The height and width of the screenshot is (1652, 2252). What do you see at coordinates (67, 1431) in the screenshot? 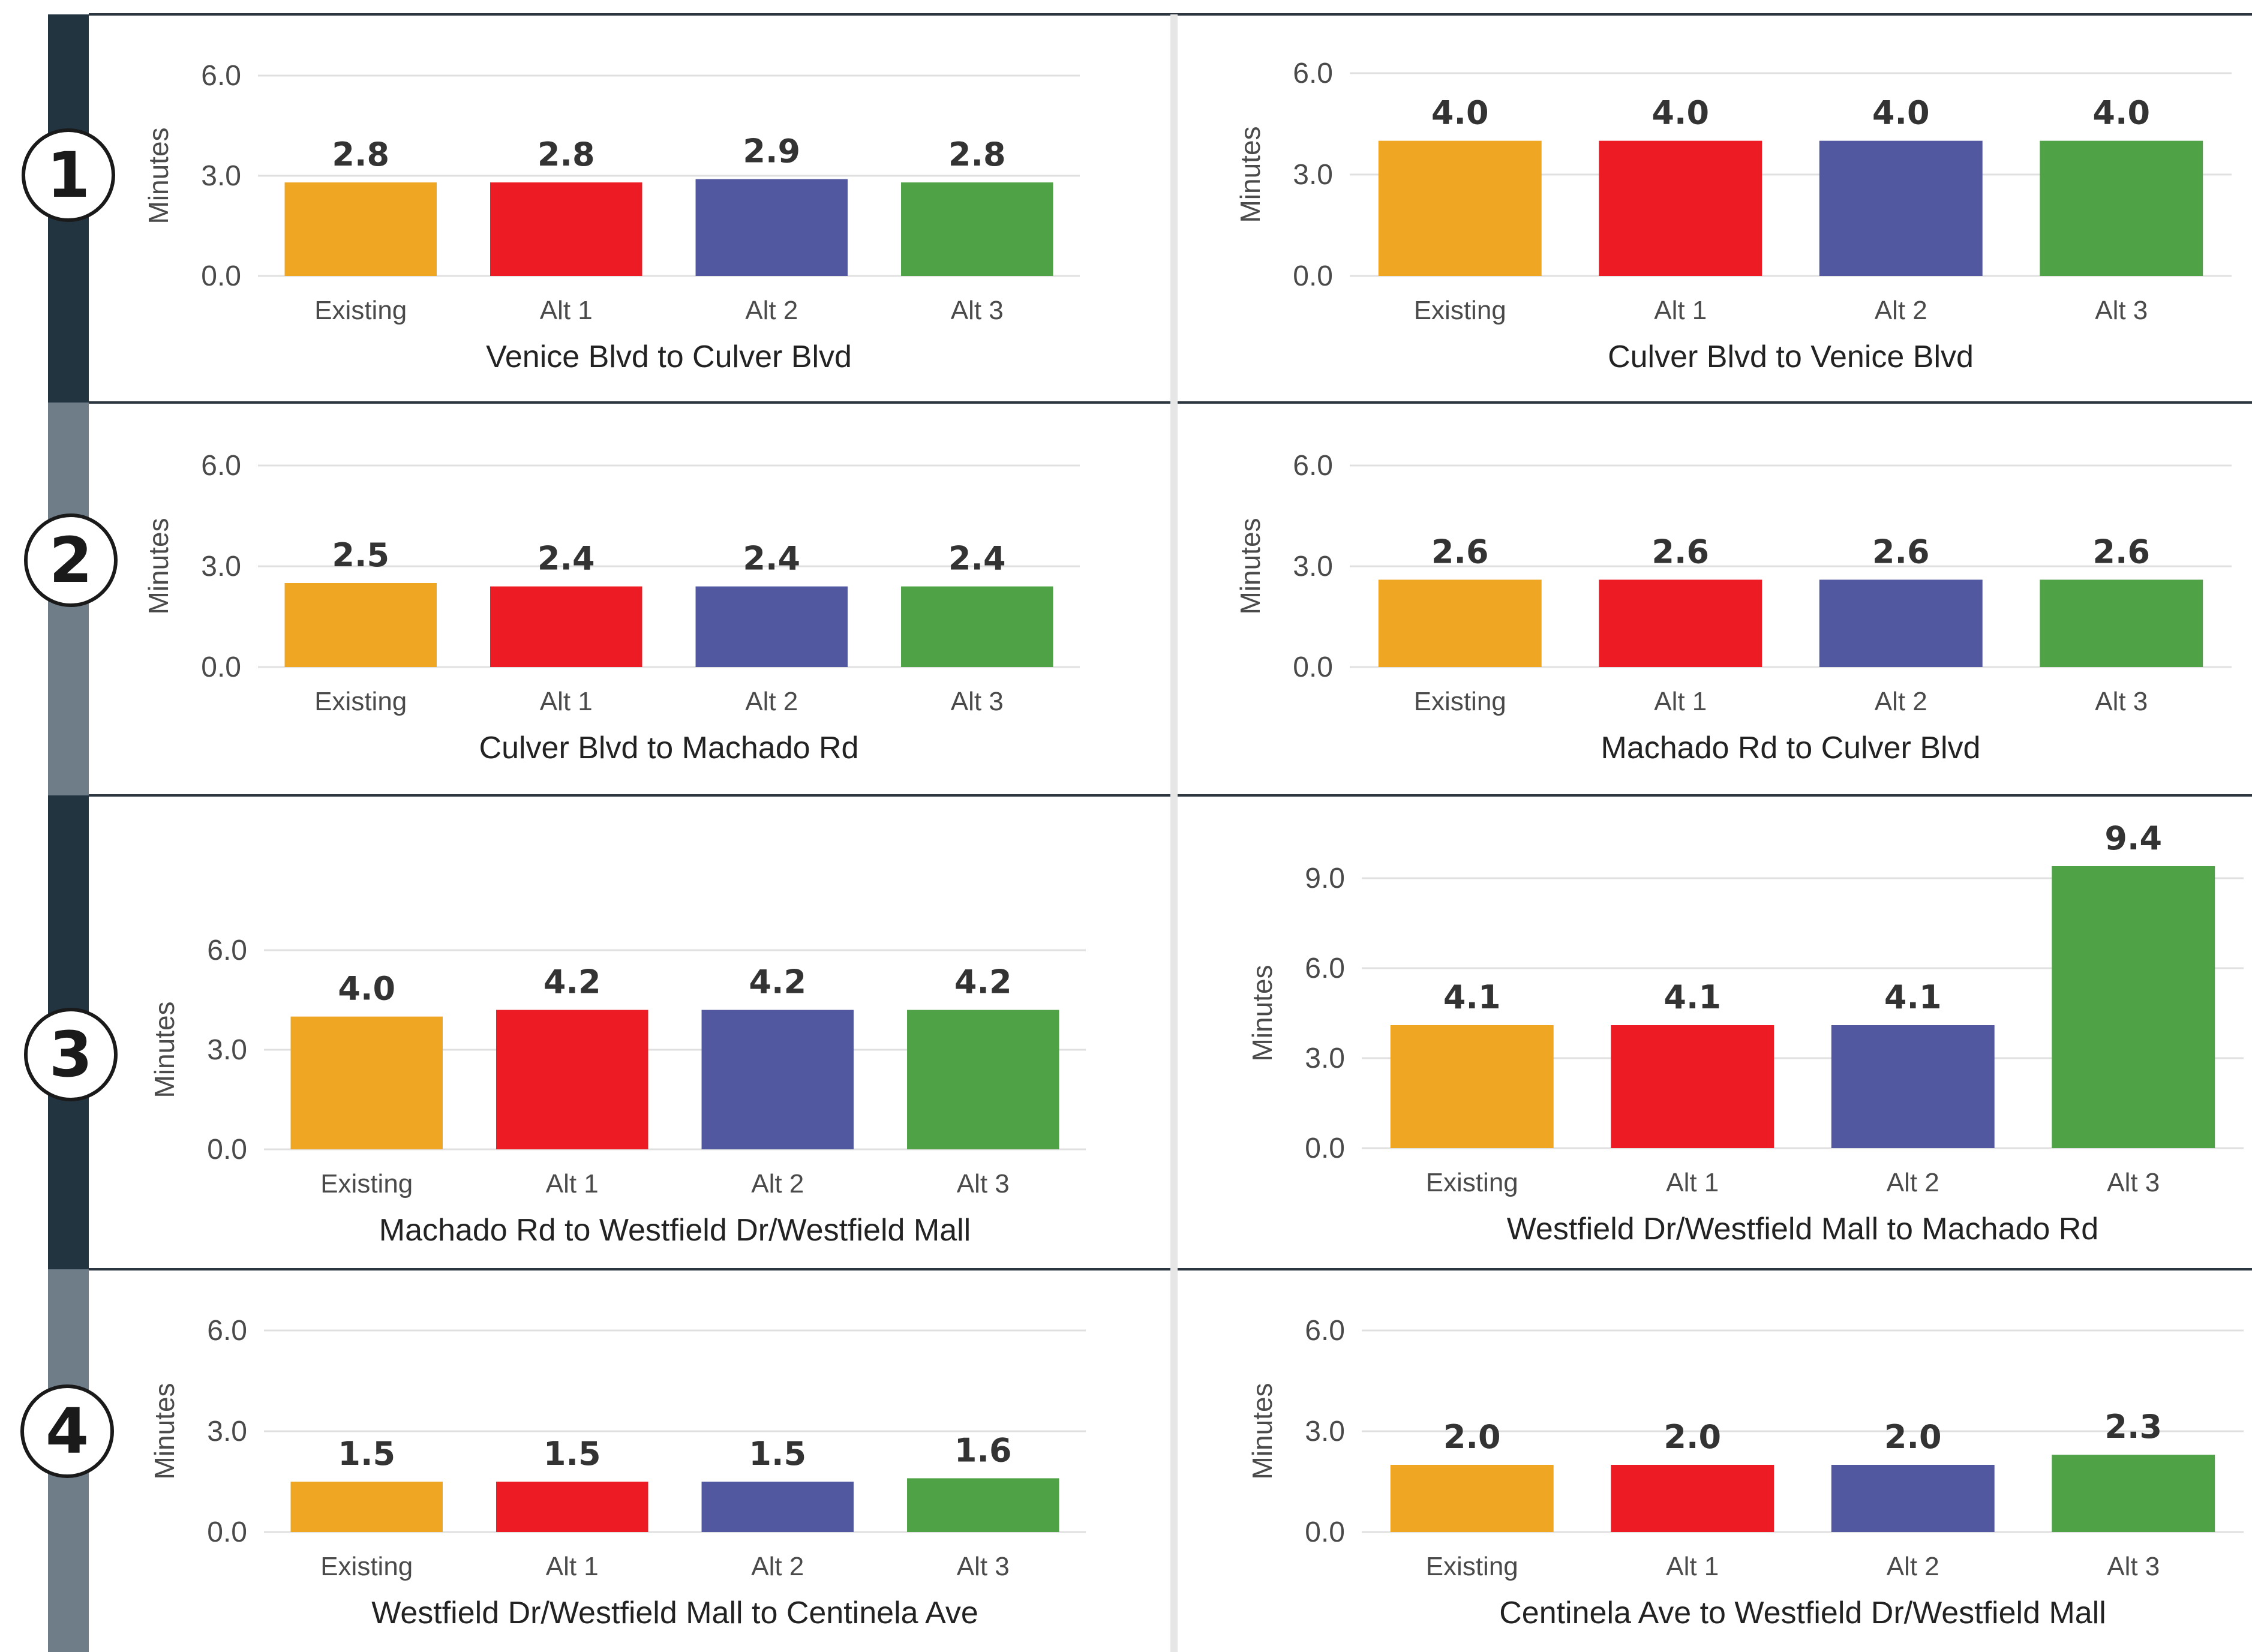
I see `segment-badge-4: 4` at bounding box center [67, 1431].